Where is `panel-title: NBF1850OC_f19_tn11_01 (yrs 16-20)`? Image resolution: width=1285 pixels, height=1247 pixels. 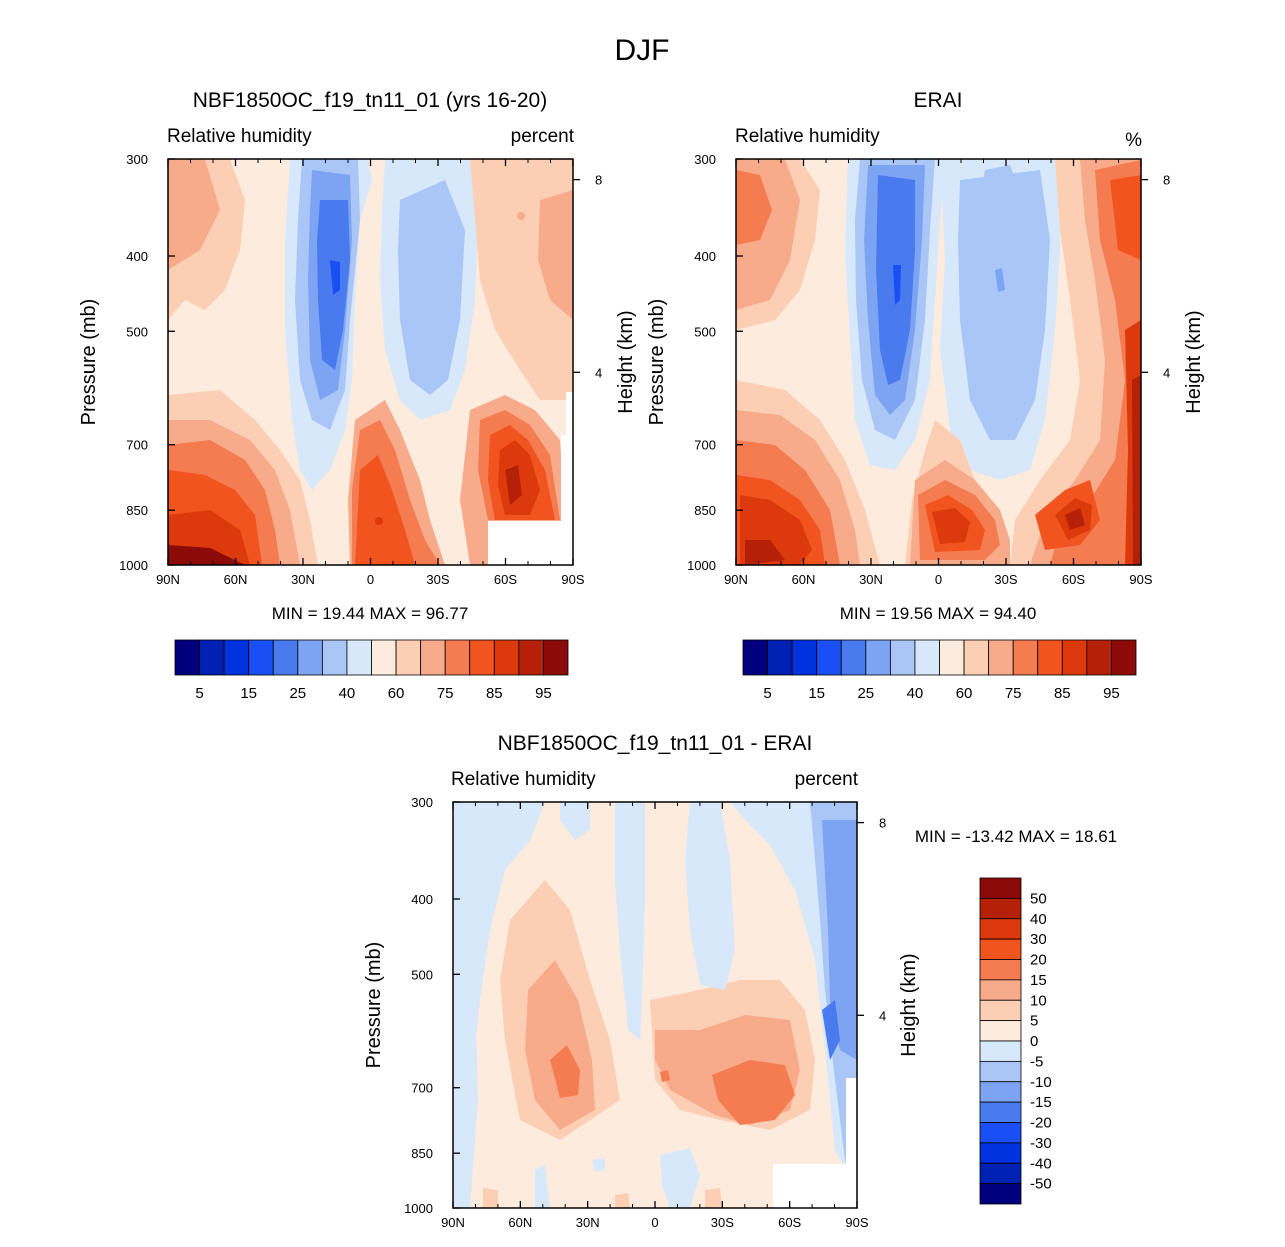 panel-title: NBF1850OC_f19_tn11_01 (yrs 16-20) is located at coordinates (370, 100).